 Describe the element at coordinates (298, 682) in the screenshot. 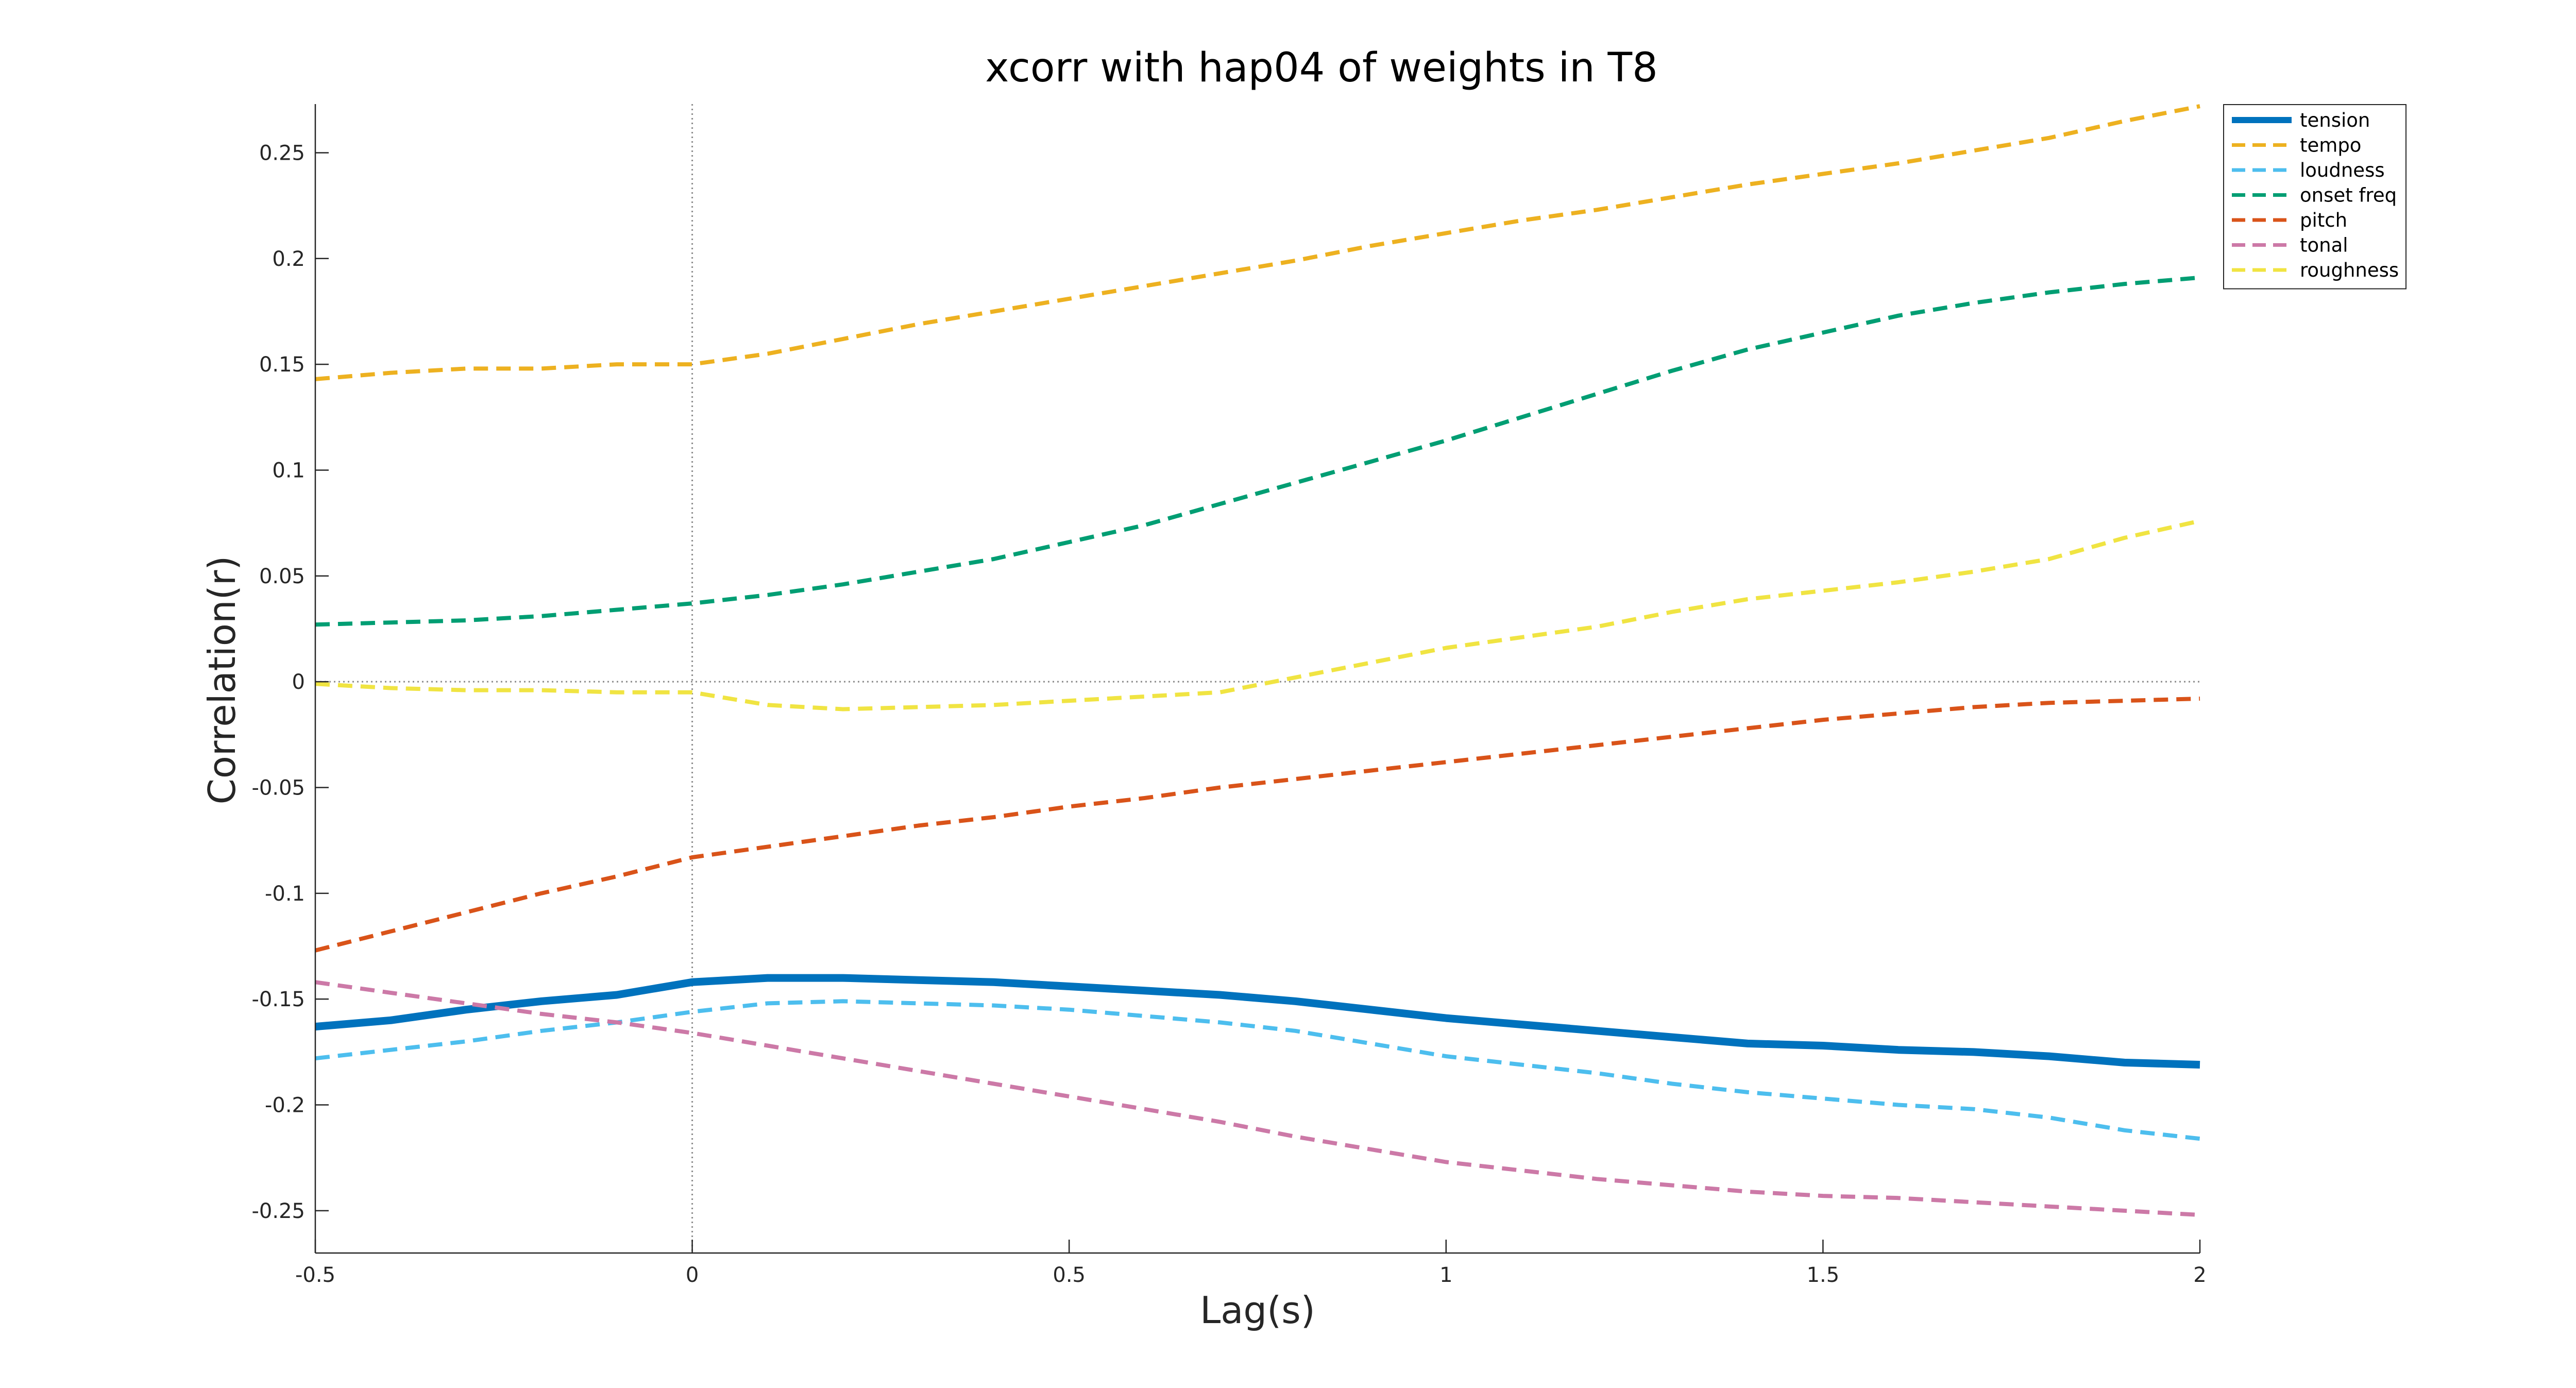

I see `y-tick-label: 0` at that location.